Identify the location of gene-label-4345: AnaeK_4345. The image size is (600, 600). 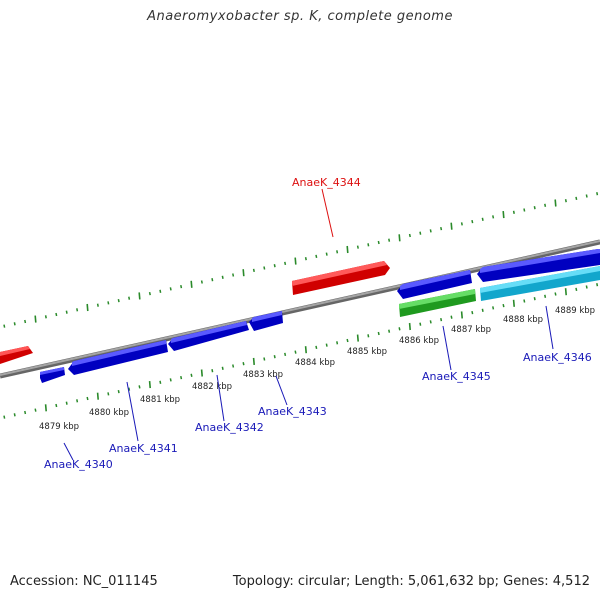
(456, 376).